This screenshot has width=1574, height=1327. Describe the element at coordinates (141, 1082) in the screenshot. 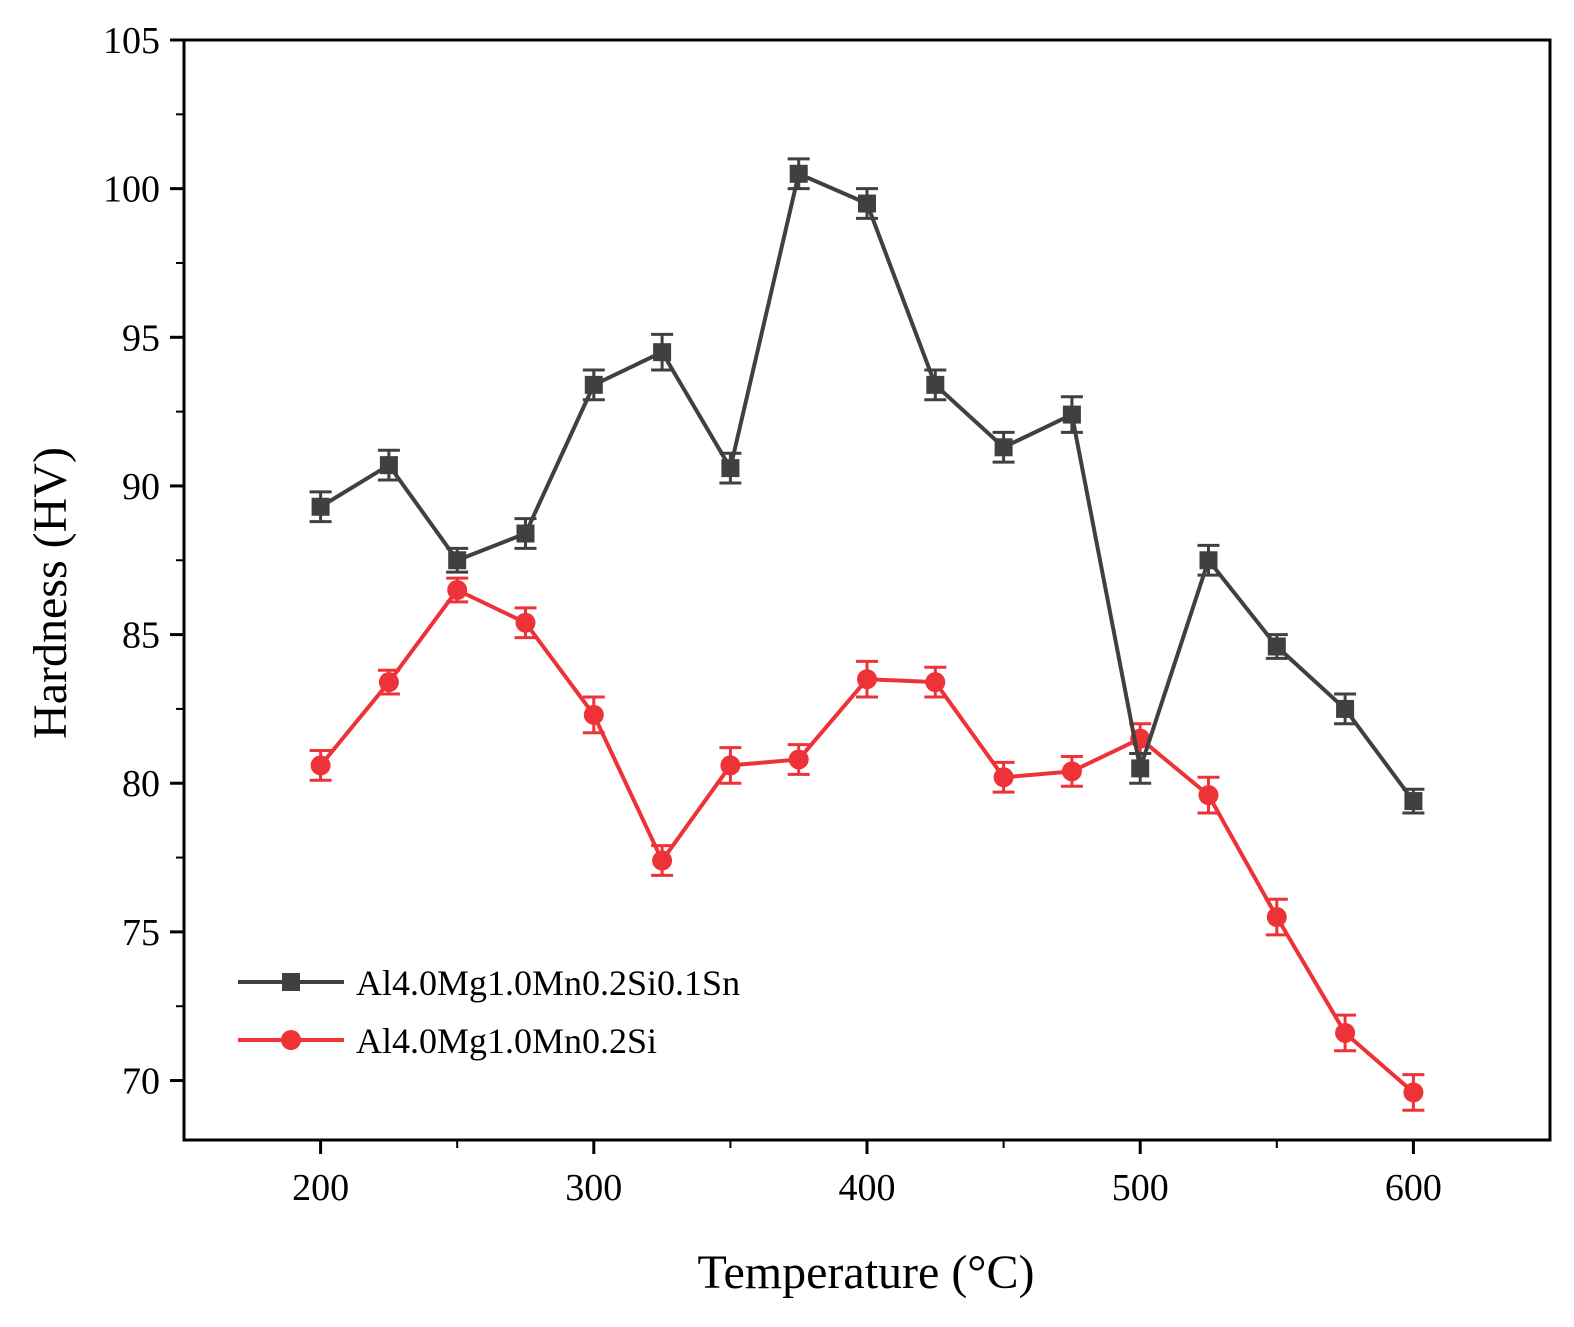

I see `y-tick-label: 70` at that location.